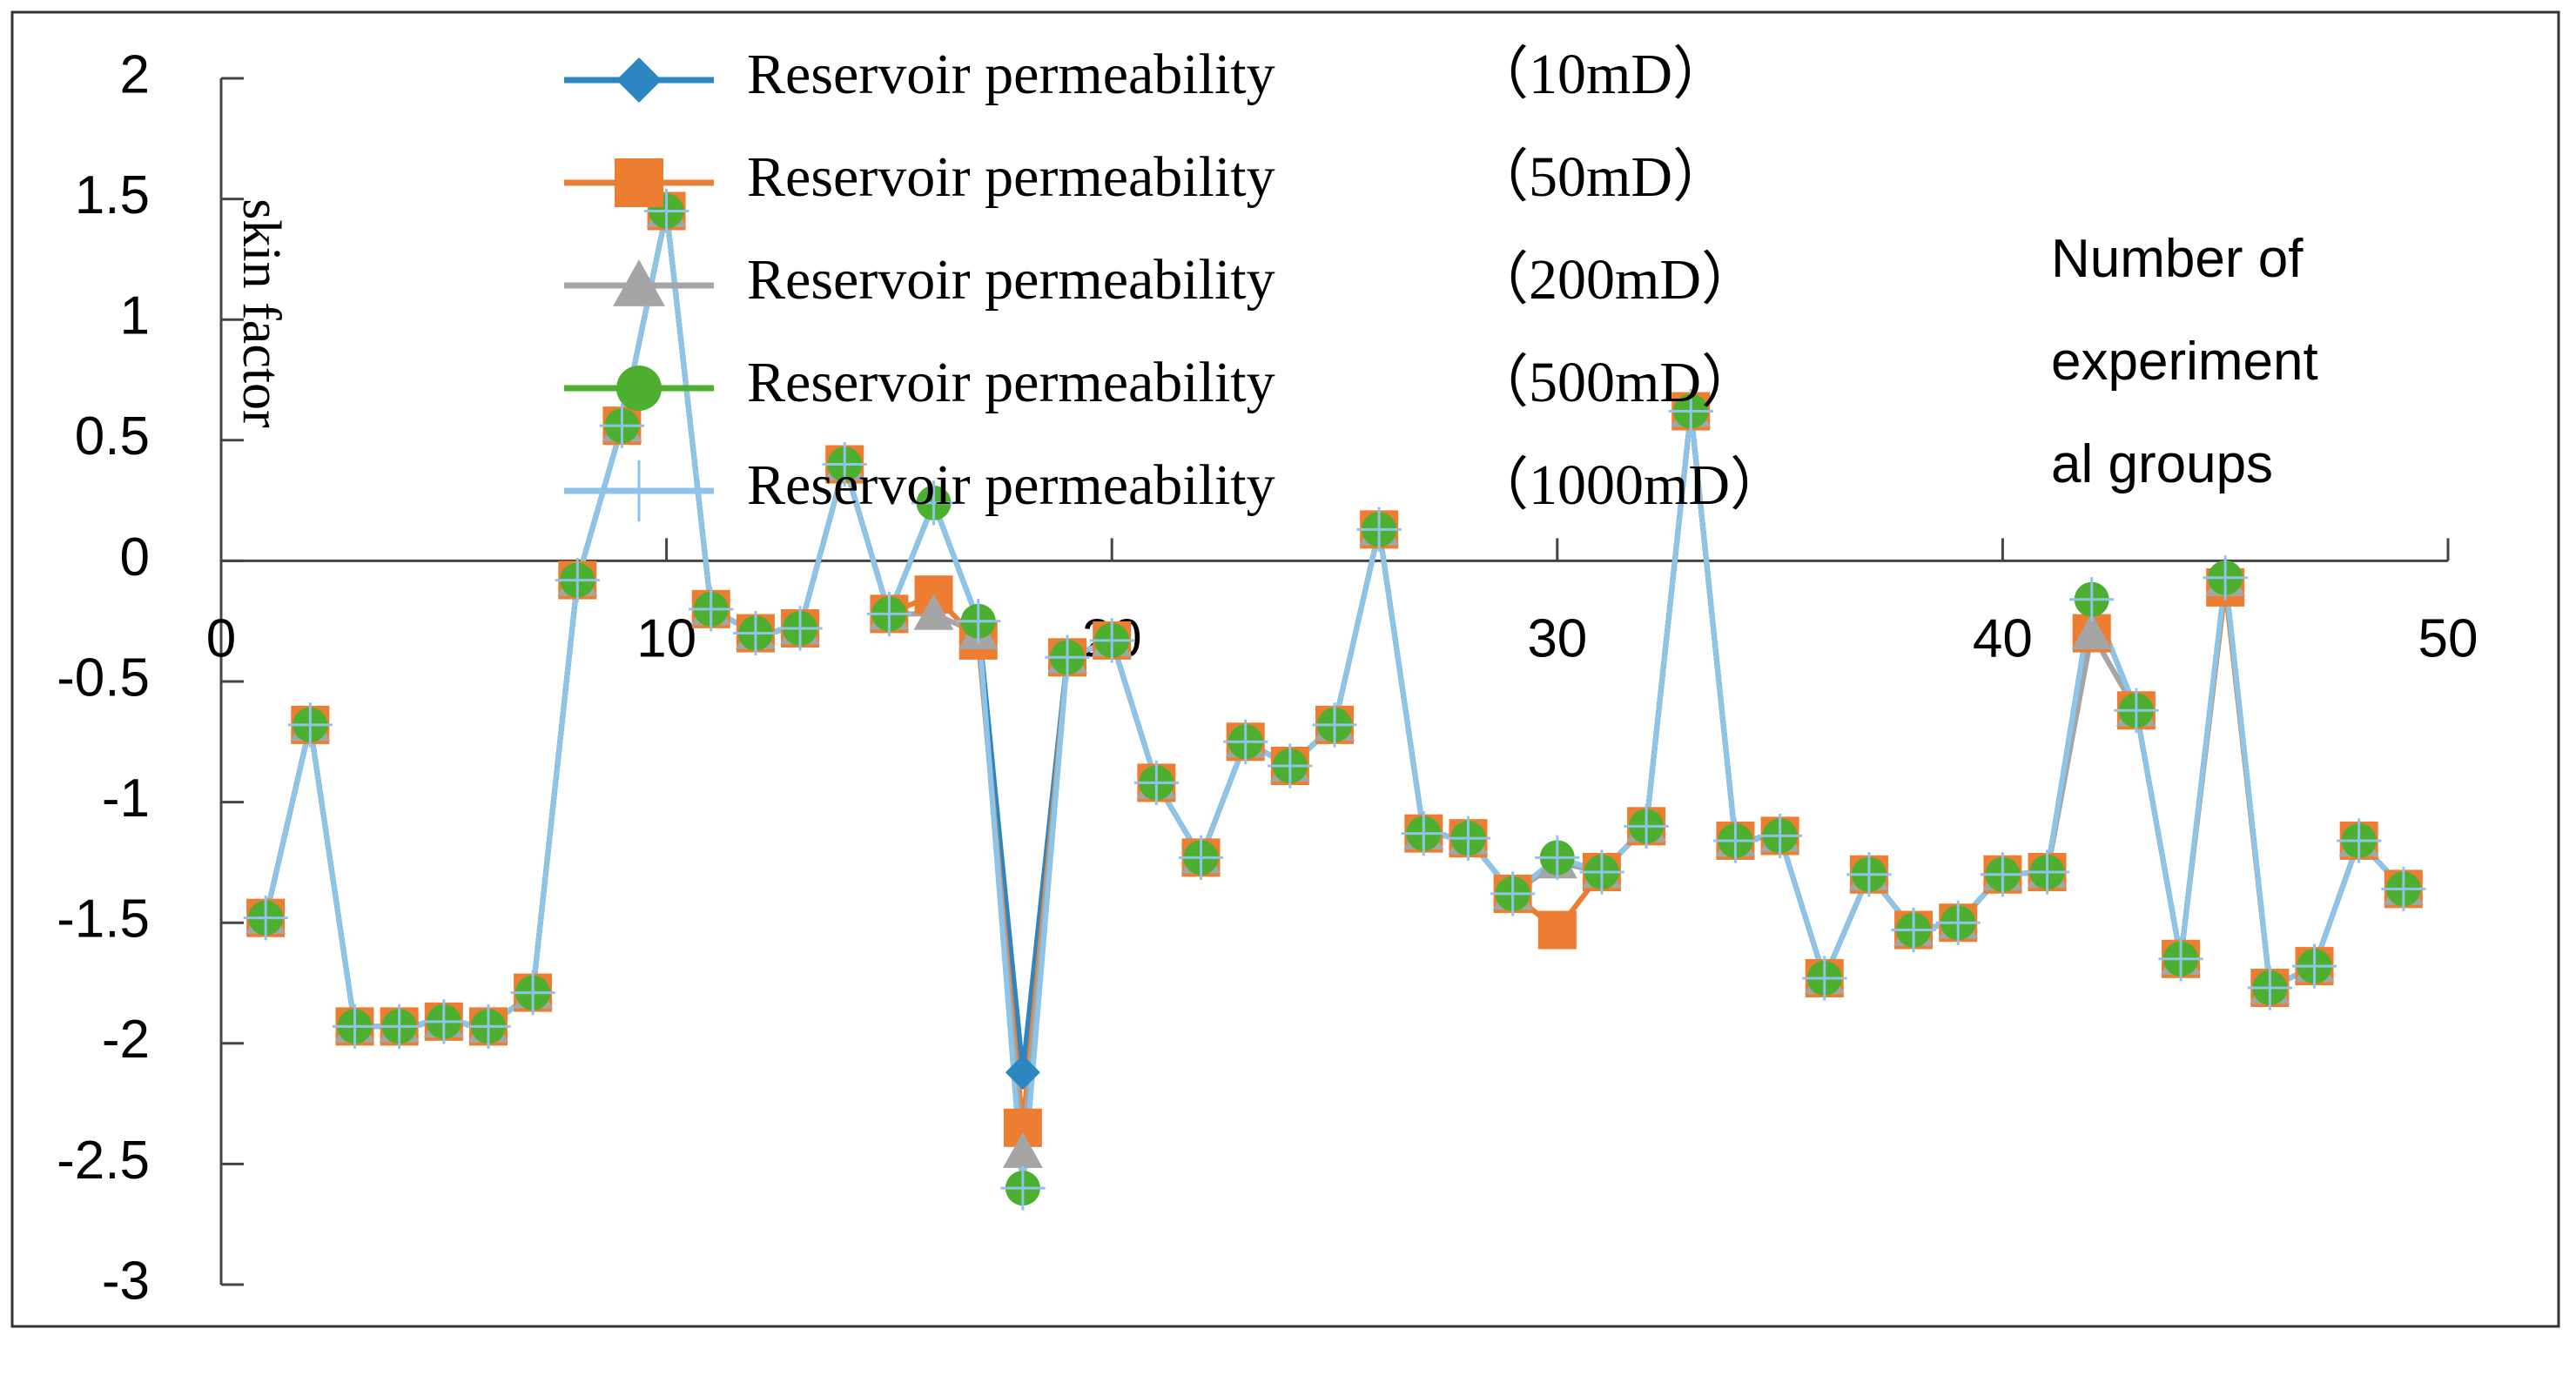 Image resolution: width=2576 pixels, height=1376 pixels. I want to click on x-tick-label: 40, so click(2003, 638).